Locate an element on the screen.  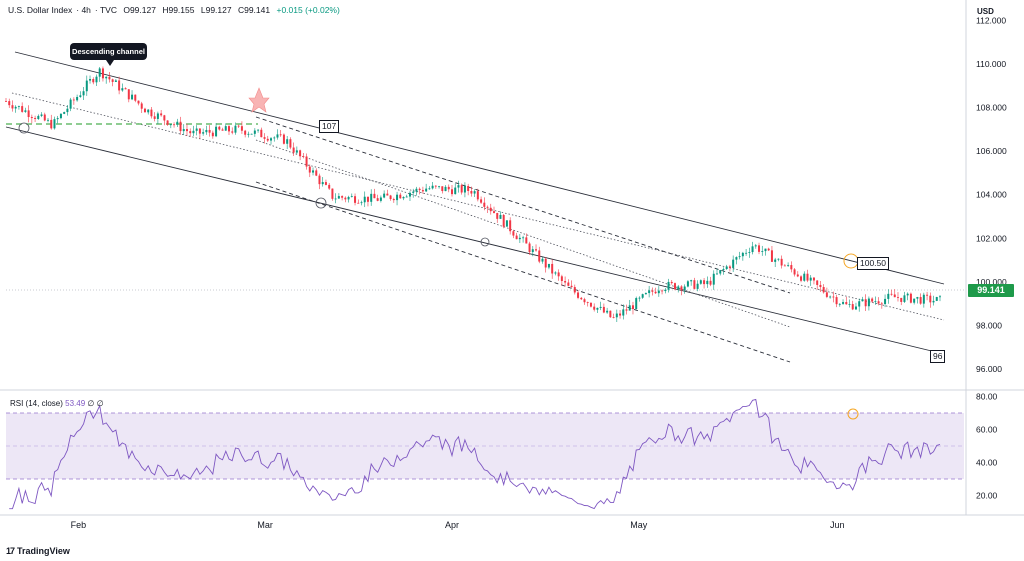
high-value: H99.155 is located at coordinates (178, 10).